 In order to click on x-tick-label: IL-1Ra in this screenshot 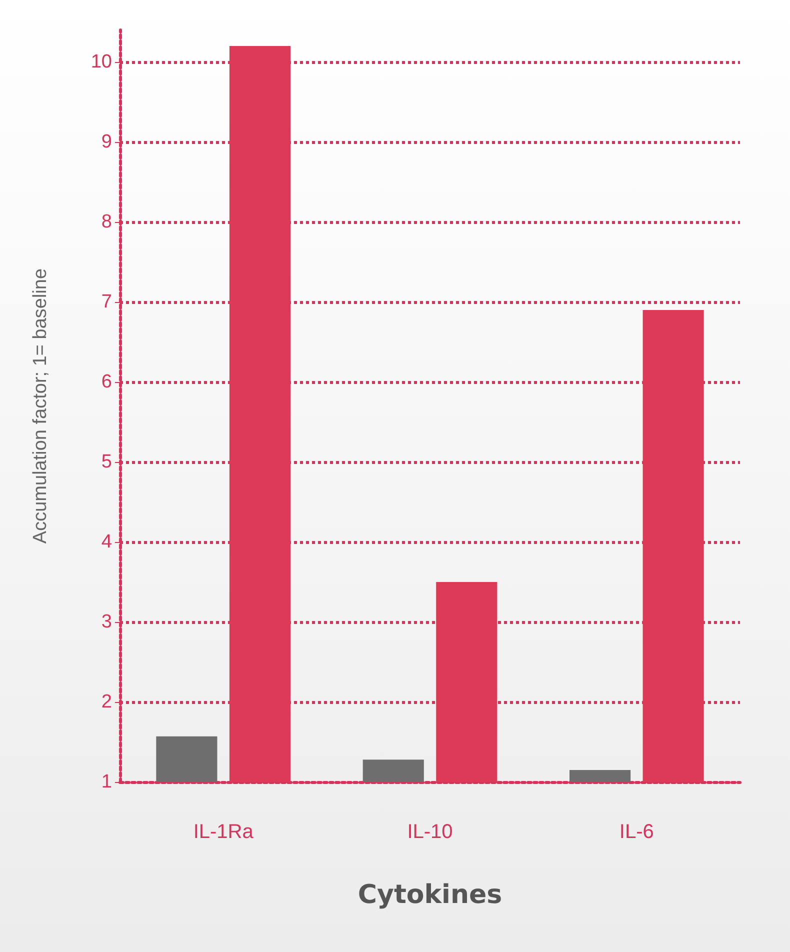, I will do `click(223, 832)`.